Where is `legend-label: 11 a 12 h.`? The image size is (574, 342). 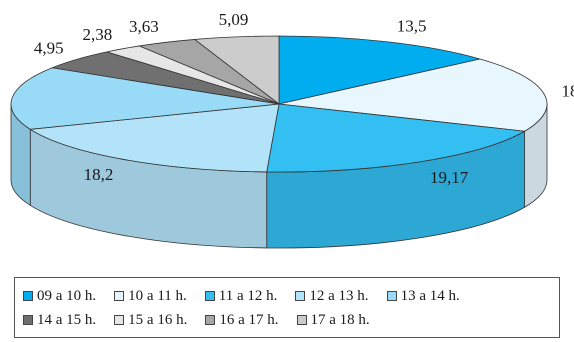 legend-label: 11 a 12 h. is located at coordinates (248, 295).